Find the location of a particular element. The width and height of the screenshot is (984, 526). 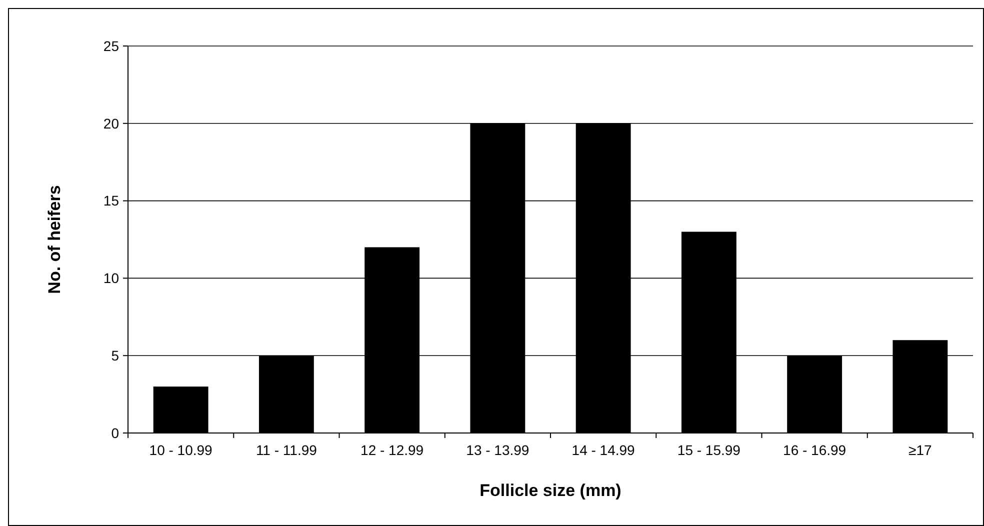

x-axis-title: Follicle size (mm) is located at coordinates (551, 490).